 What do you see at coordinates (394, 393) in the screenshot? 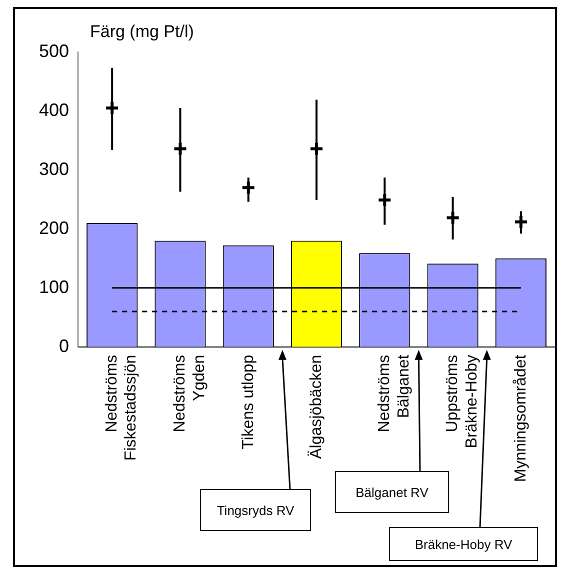
I see `x-tick-label: Nedströms Bälganet` at bounding box center [394, 393].